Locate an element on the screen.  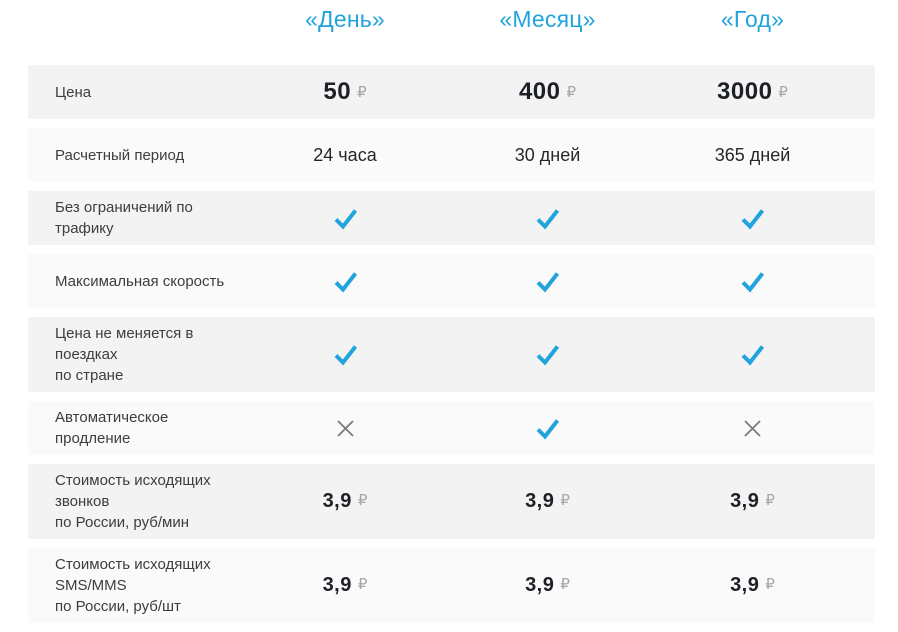
row-label: Автоматическое продление is located at coordinates (112, 428).